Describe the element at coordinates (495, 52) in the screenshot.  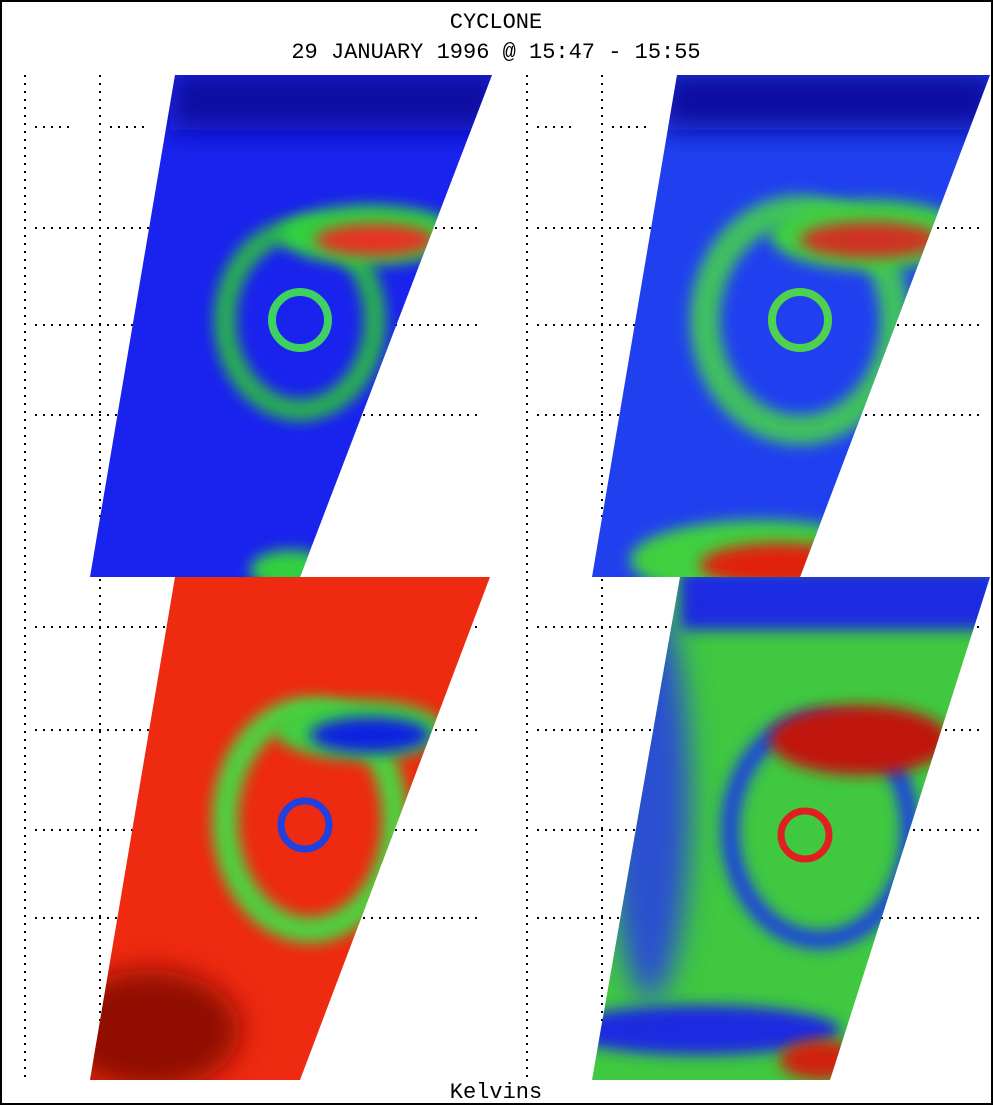
I see `subtitle: 29 JANUARY 1996 @ 15:47 - 15:55` at that location.